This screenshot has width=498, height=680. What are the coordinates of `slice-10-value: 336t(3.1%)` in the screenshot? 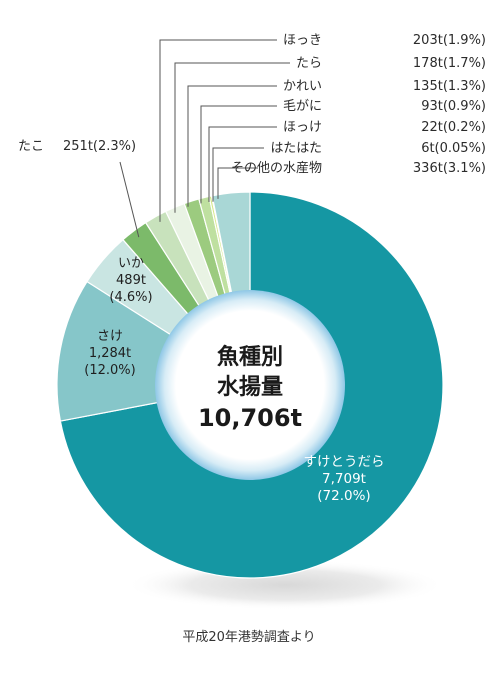 It's located at (449, 168).